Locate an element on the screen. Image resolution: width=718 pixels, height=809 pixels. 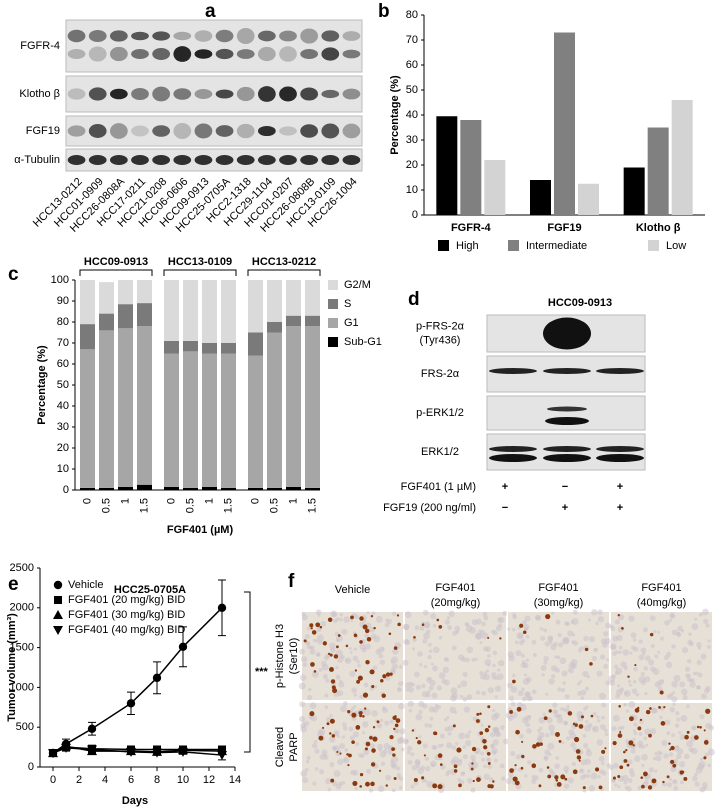
legend-swatch is located at coordinates (333, 323).